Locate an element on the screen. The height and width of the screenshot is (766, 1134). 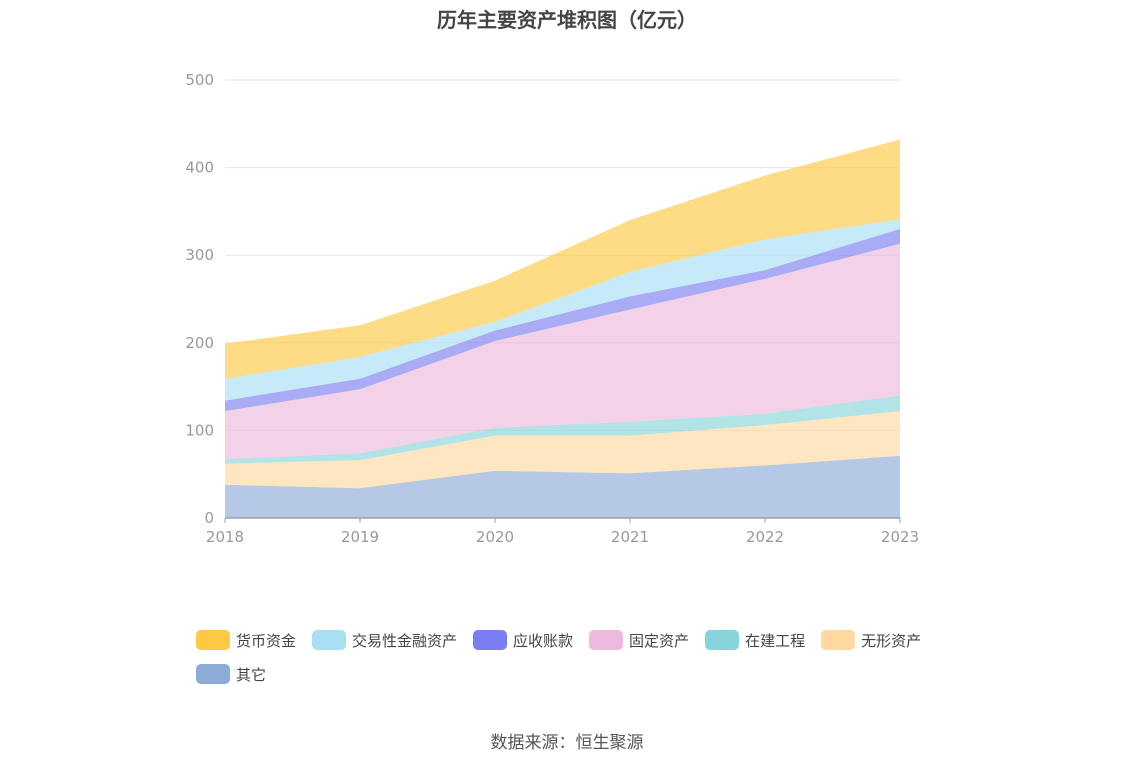
legend-label: 应收账款 is located at coordinates (543, 640).